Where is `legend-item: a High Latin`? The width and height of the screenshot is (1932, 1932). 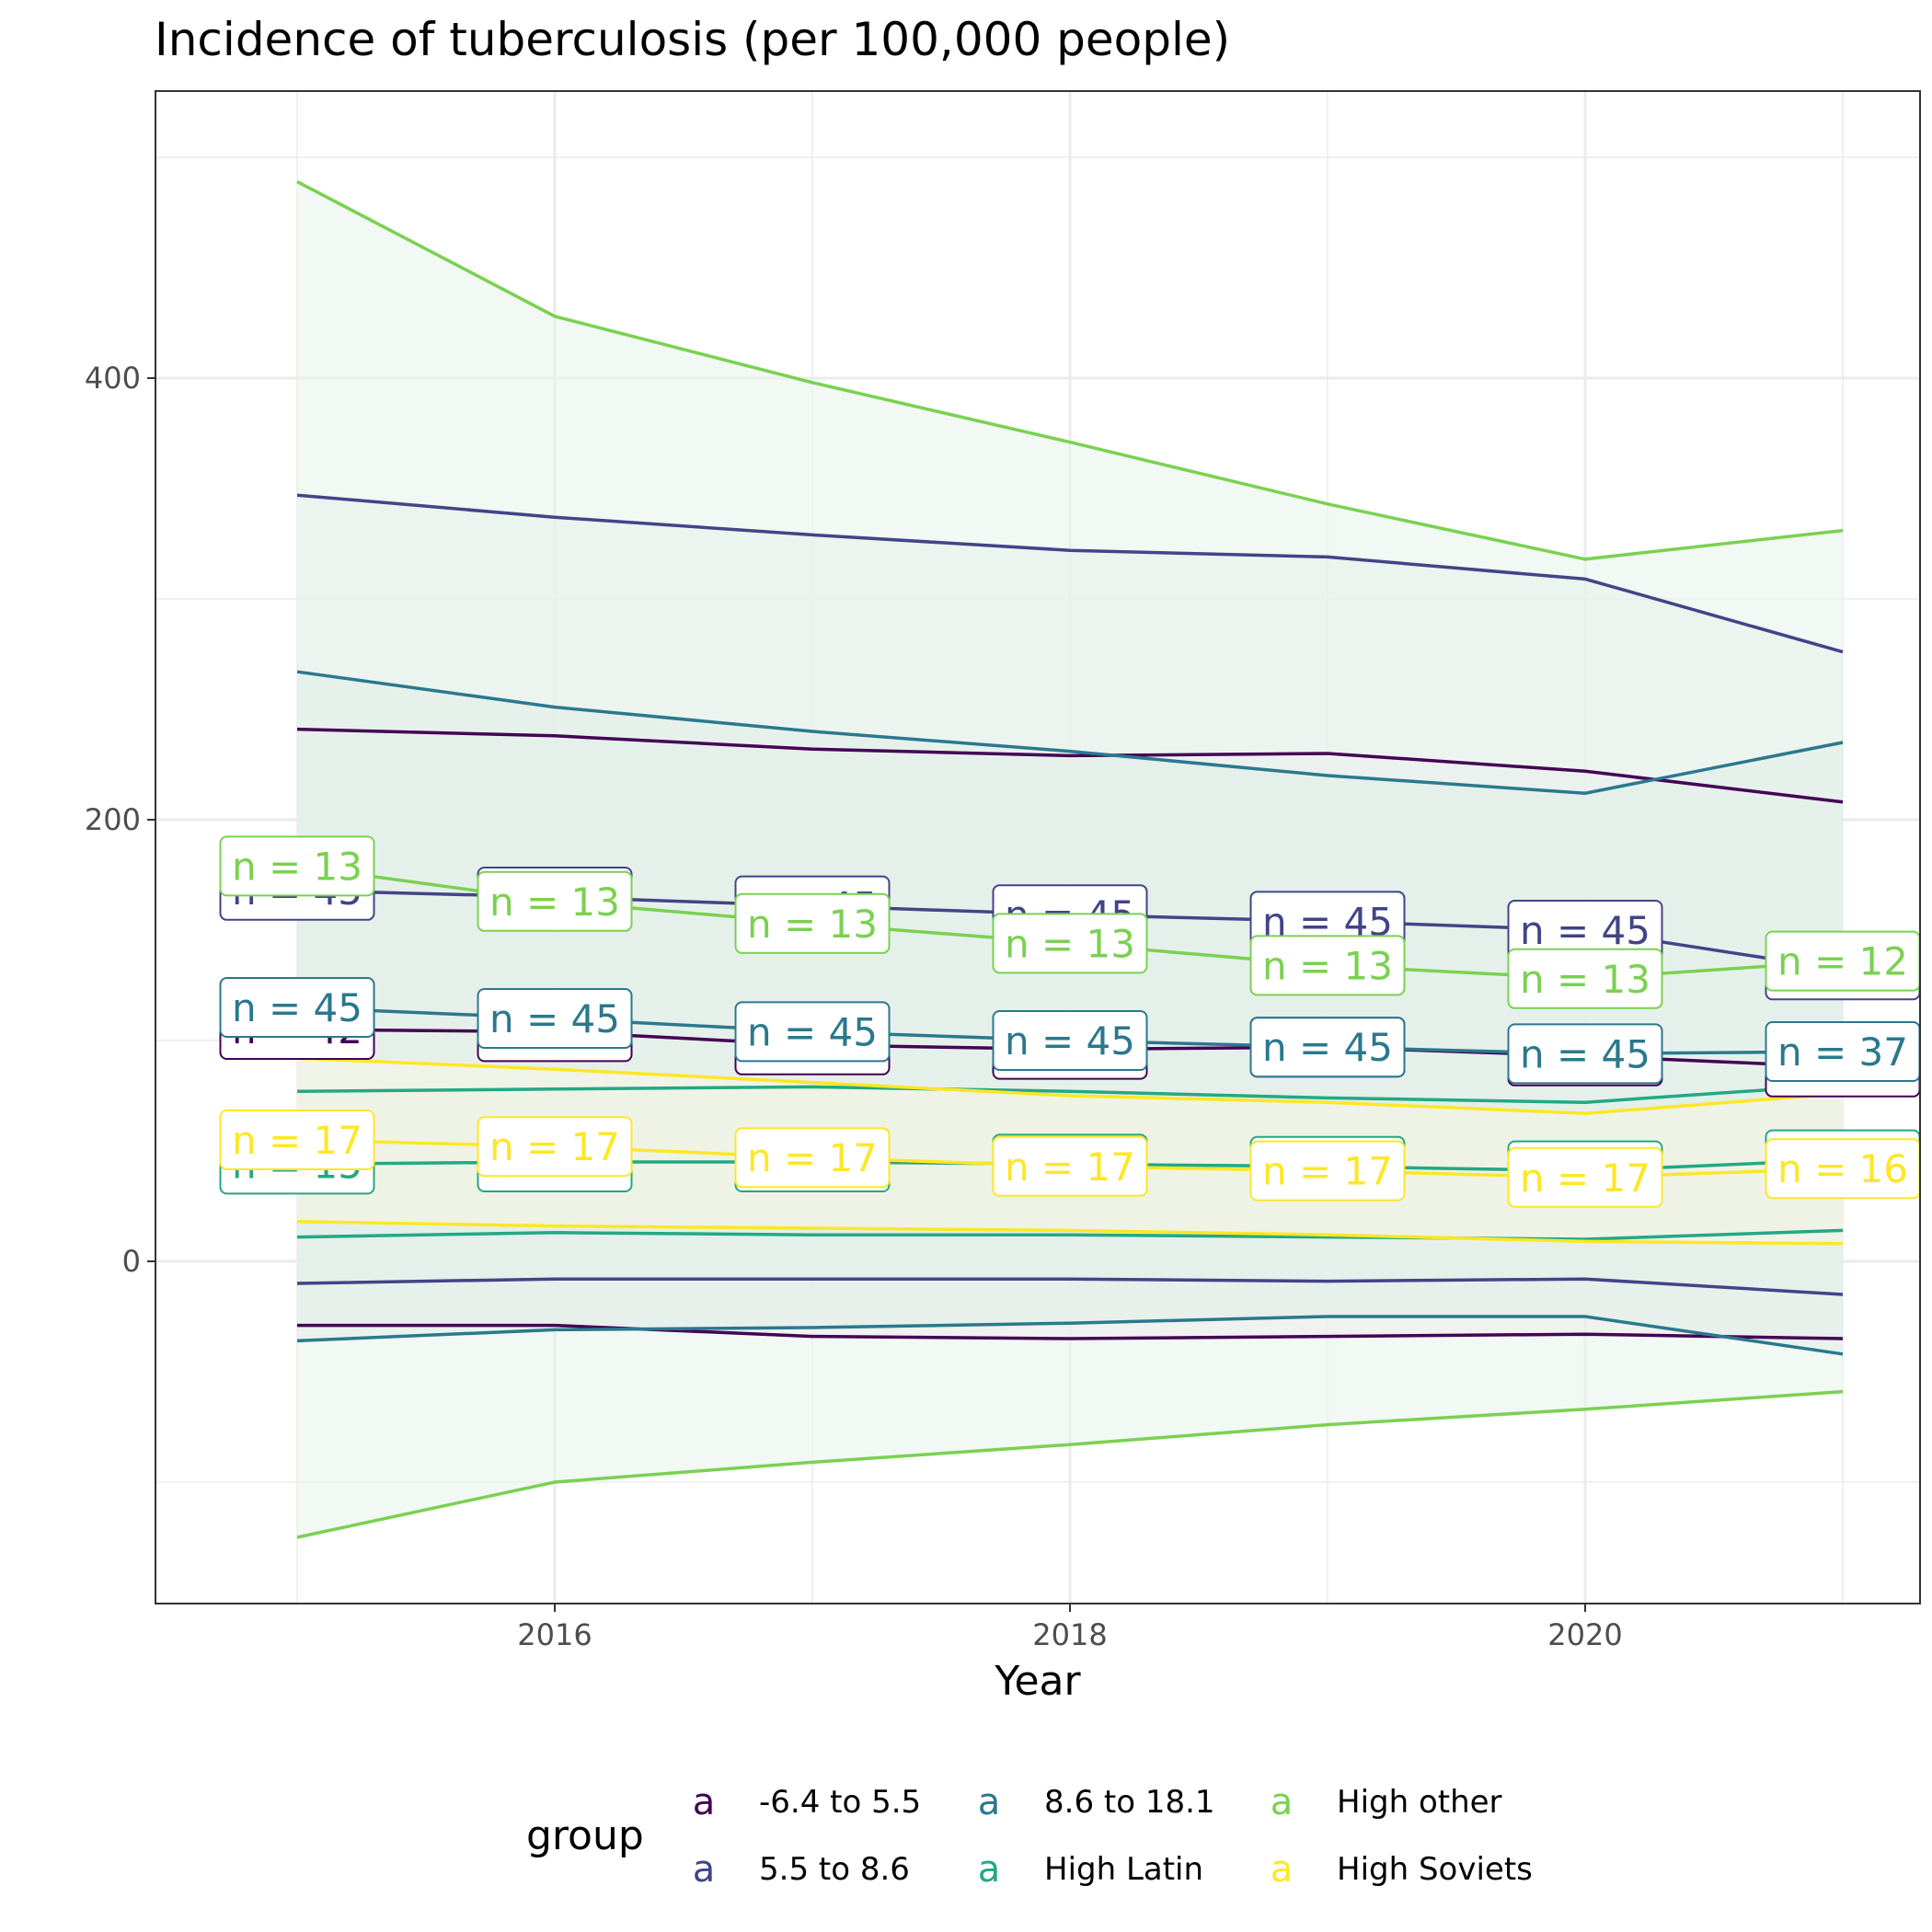 legend-item: a High Latin is located at coordinates (1090, 1869).